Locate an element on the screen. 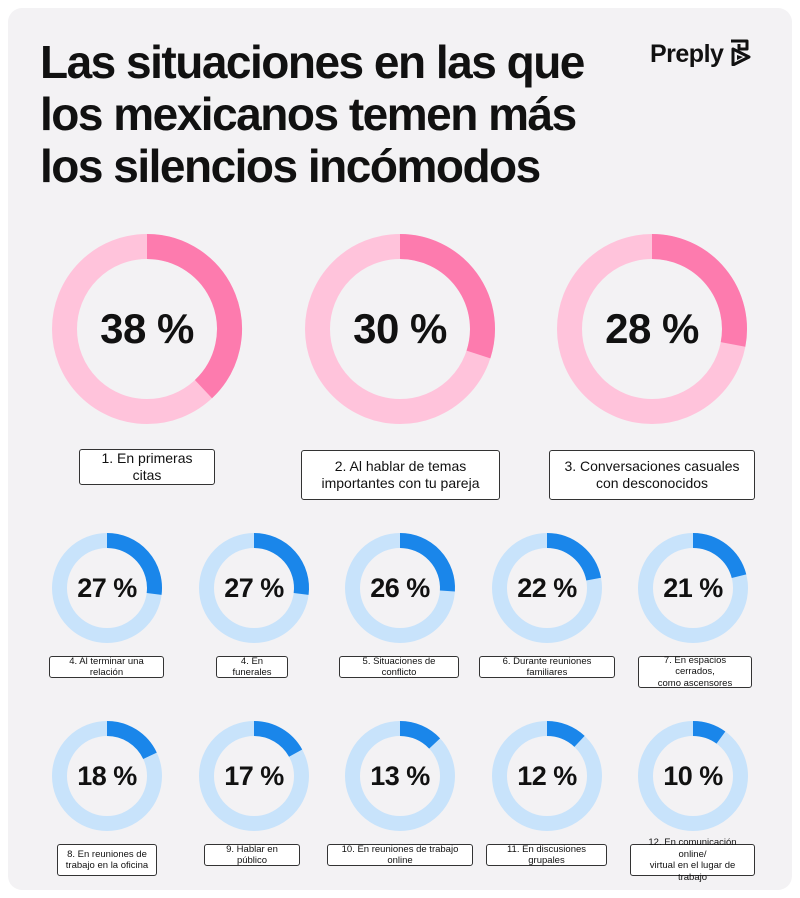 This screenshot has height=898, width=800. brand-logo: Preply is located at coordinates (701, 54).